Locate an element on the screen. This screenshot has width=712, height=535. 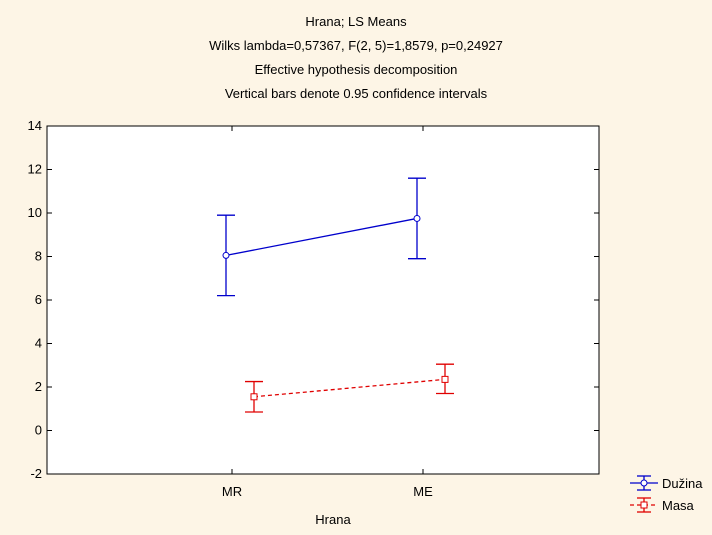
y-tick-label: 8 is located at coordinates (38, 256).